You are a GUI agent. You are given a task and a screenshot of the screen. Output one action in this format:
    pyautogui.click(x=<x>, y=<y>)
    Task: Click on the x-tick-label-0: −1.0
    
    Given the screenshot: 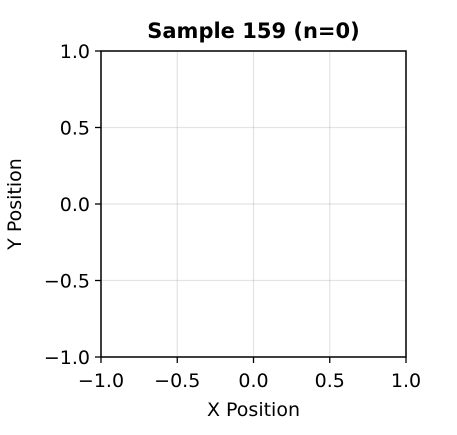 What is the action you would take?
    pyautogui.click(x=101, y=381)
    